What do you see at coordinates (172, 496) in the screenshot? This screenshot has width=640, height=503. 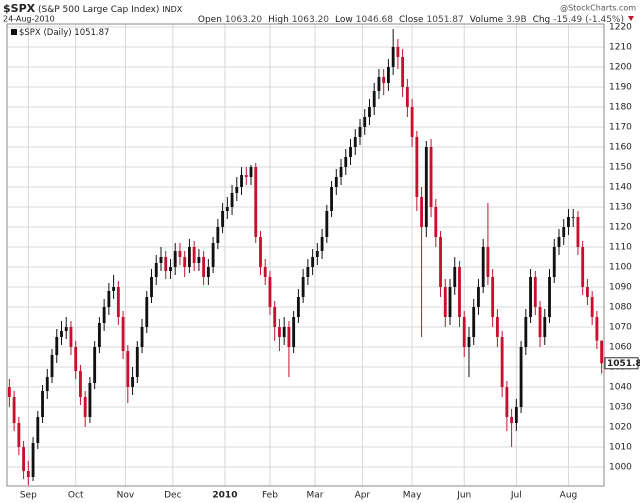 I see `x-tick-label: Dec` at bounding box center [172, 496].